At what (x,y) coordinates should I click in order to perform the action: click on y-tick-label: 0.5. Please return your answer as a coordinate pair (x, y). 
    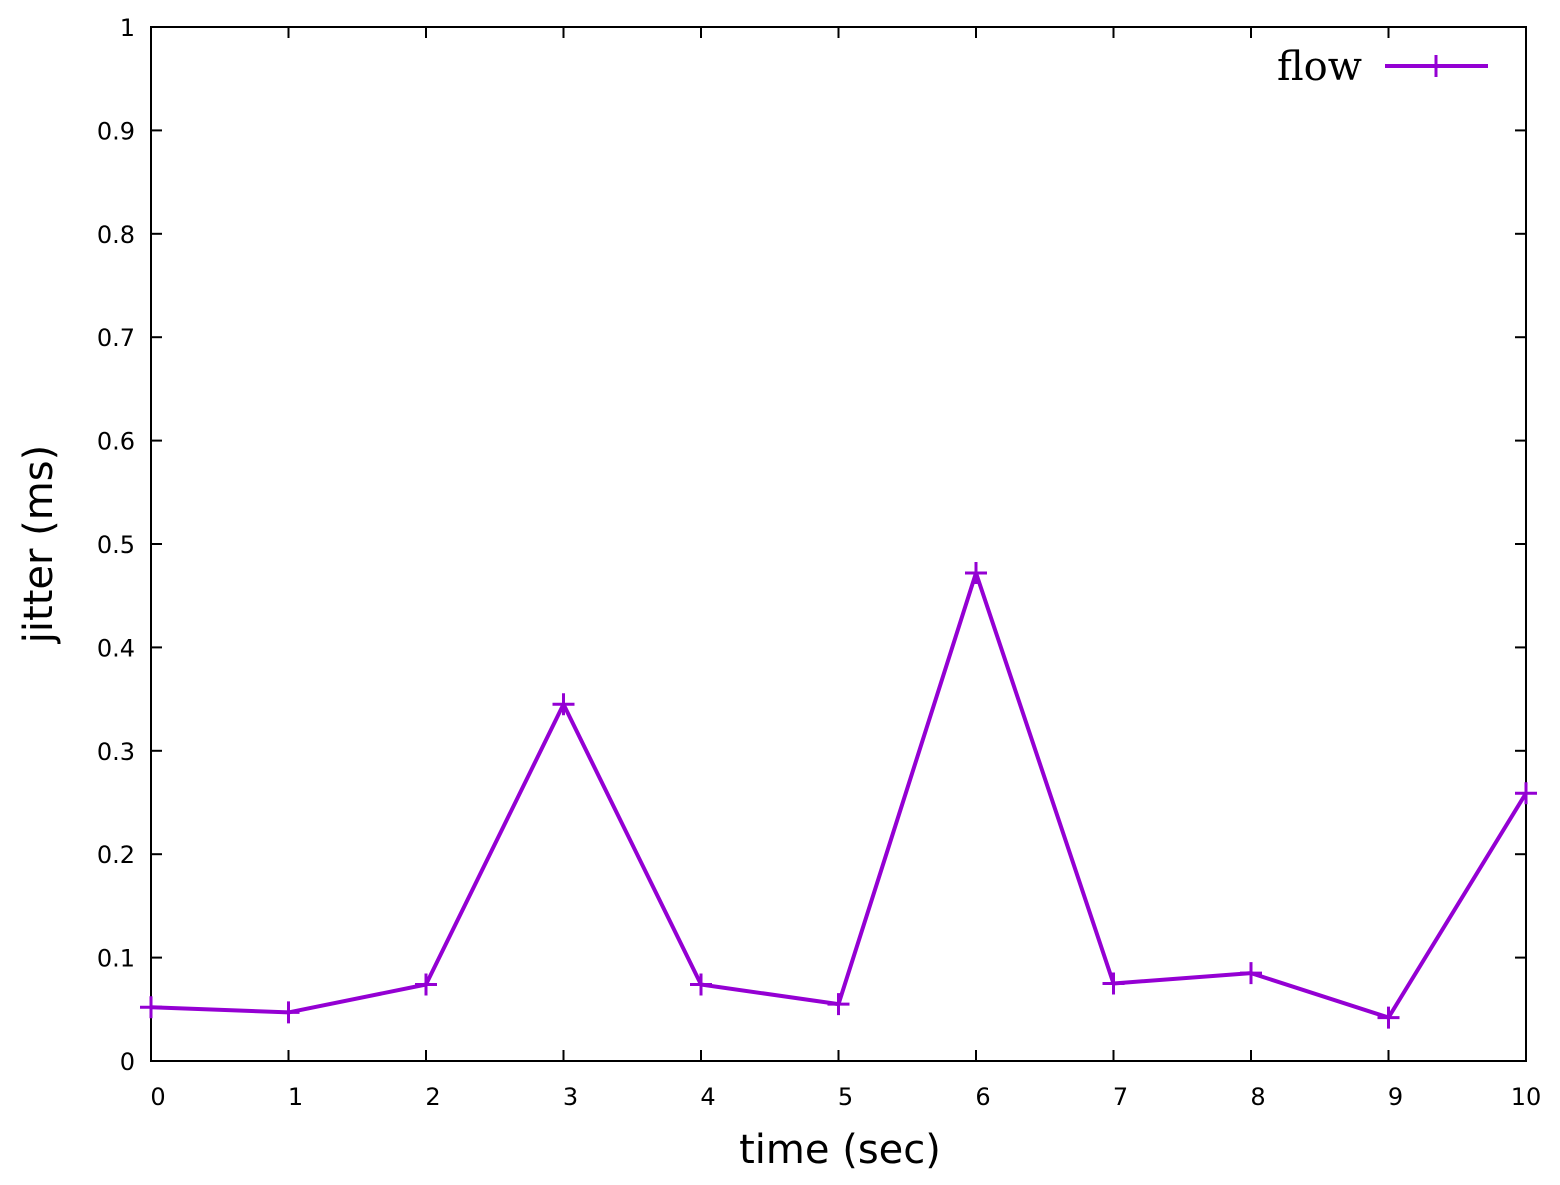
    Looking at the image, I should click on (116, 545).